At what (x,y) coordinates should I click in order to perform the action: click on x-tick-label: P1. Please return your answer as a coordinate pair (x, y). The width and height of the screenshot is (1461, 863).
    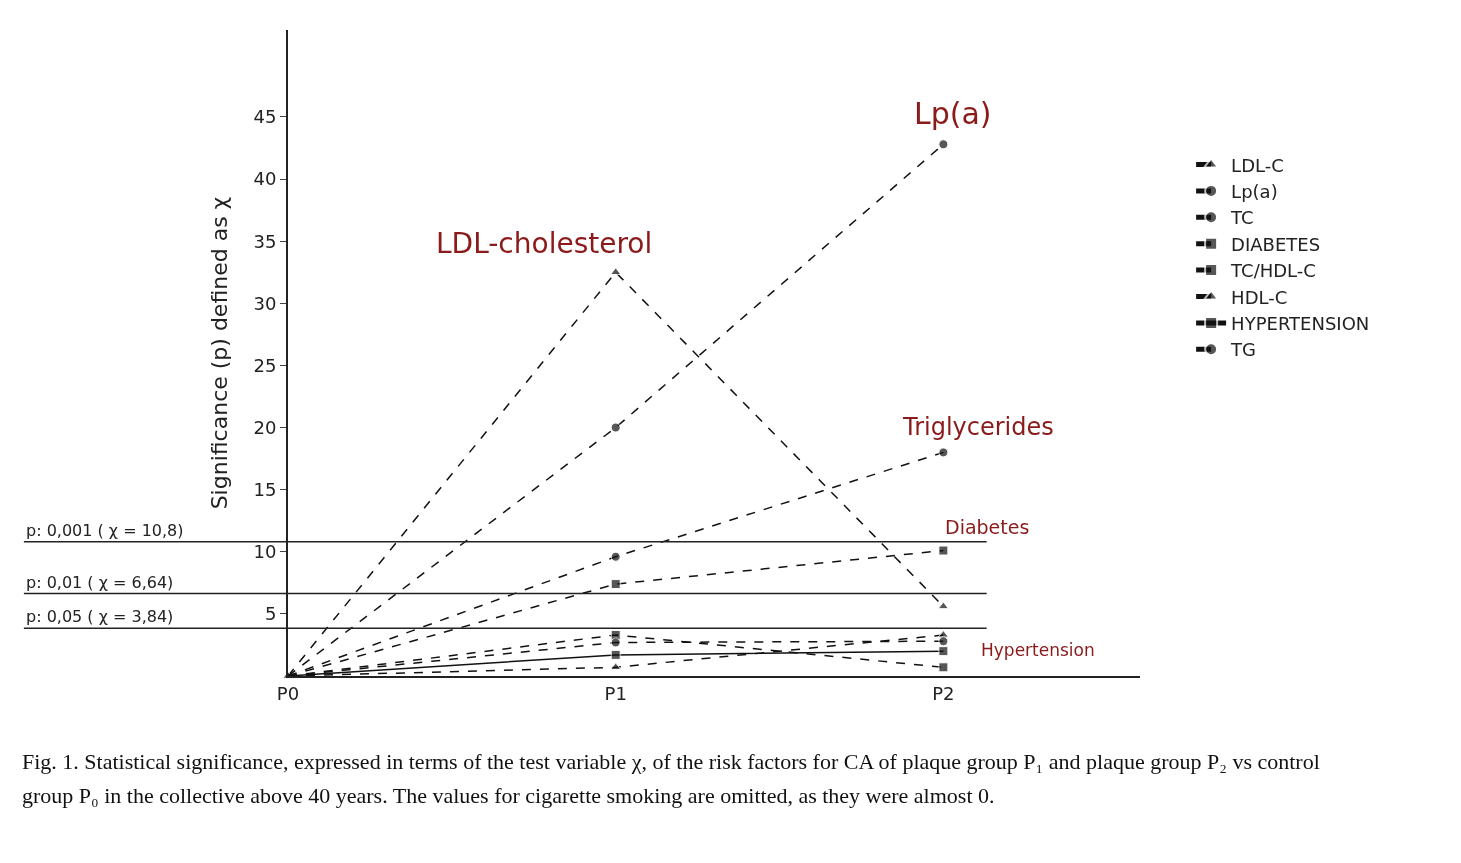
    Looking at the image, I should click on (615, 693).